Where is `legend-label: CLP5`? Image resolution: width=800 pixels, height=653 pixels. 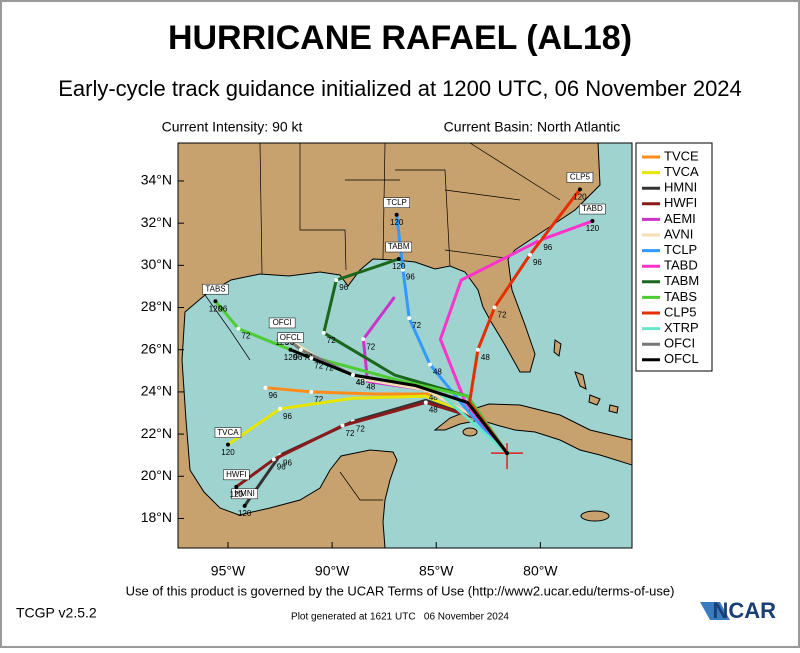 legend-label: CLP5 is located at coordinates (680, 311).